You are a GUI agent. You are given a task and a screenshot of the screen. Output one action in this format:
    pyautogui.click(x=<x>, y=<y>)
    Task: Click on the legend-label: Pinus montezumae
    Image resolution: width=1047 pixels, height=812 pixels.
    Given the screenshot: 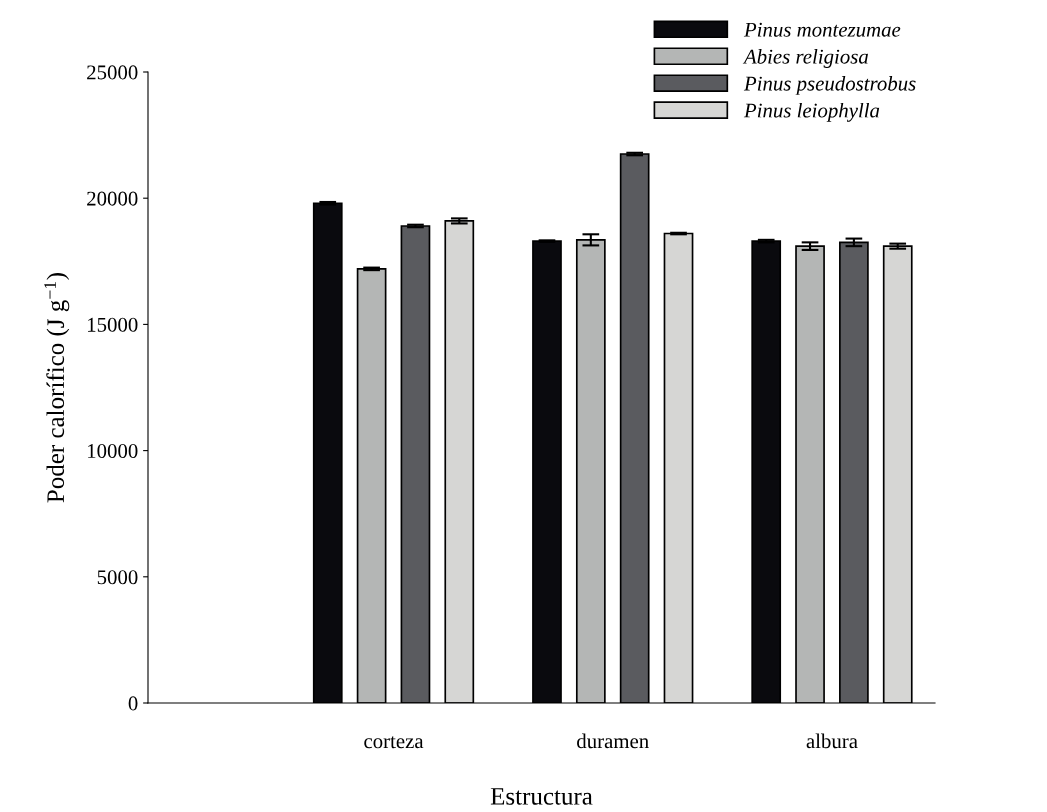 What is the action you would take?
    pyautogui.click(x=822, y=29)
    